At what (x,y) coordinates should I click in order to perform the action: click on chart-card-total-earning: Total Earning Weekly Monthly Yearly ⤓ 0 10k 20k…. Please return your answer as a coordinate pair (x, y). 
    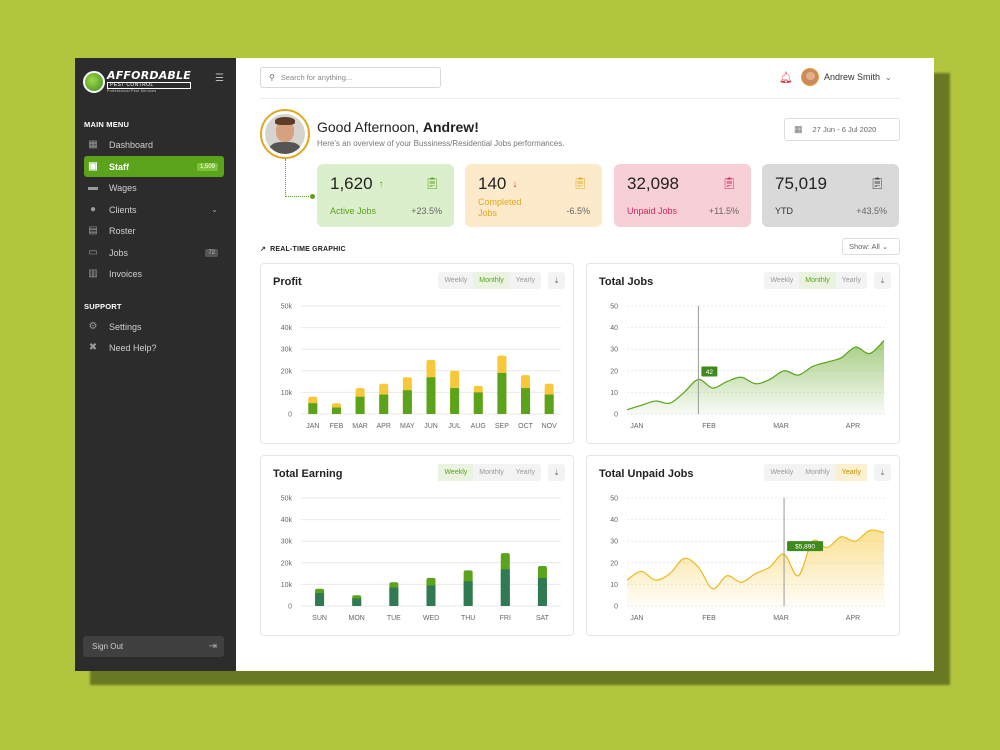
    Looking at the image, I should click on (417, 545).